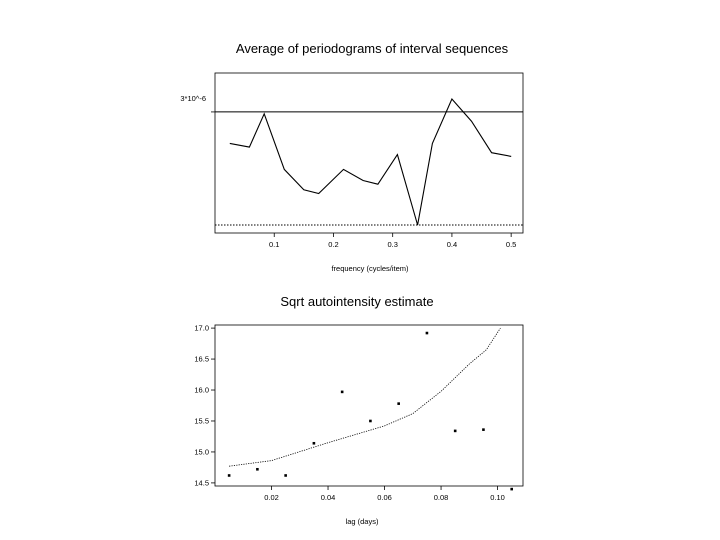 This screenshot has height=540, width=720. What do you see at coordinates (274, 244) in the screenshot?
I see `top-chart-x-tick-label: 0.1` at bounding box center [274, 244].